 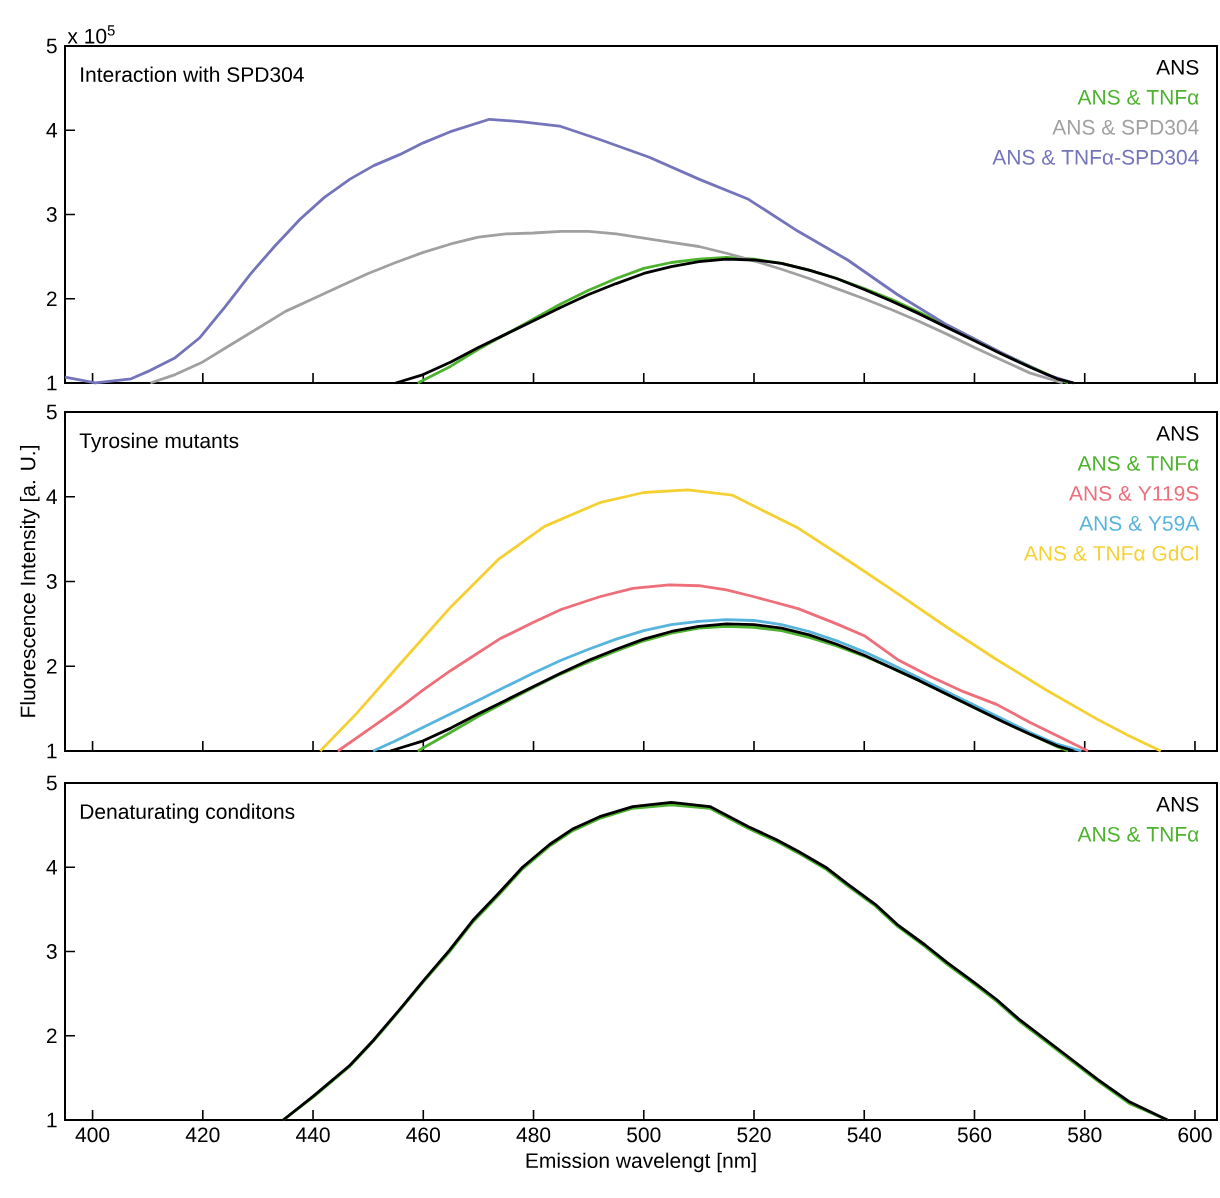 I want to click on text: Denaturating conditons, so click(x=187, y=813).